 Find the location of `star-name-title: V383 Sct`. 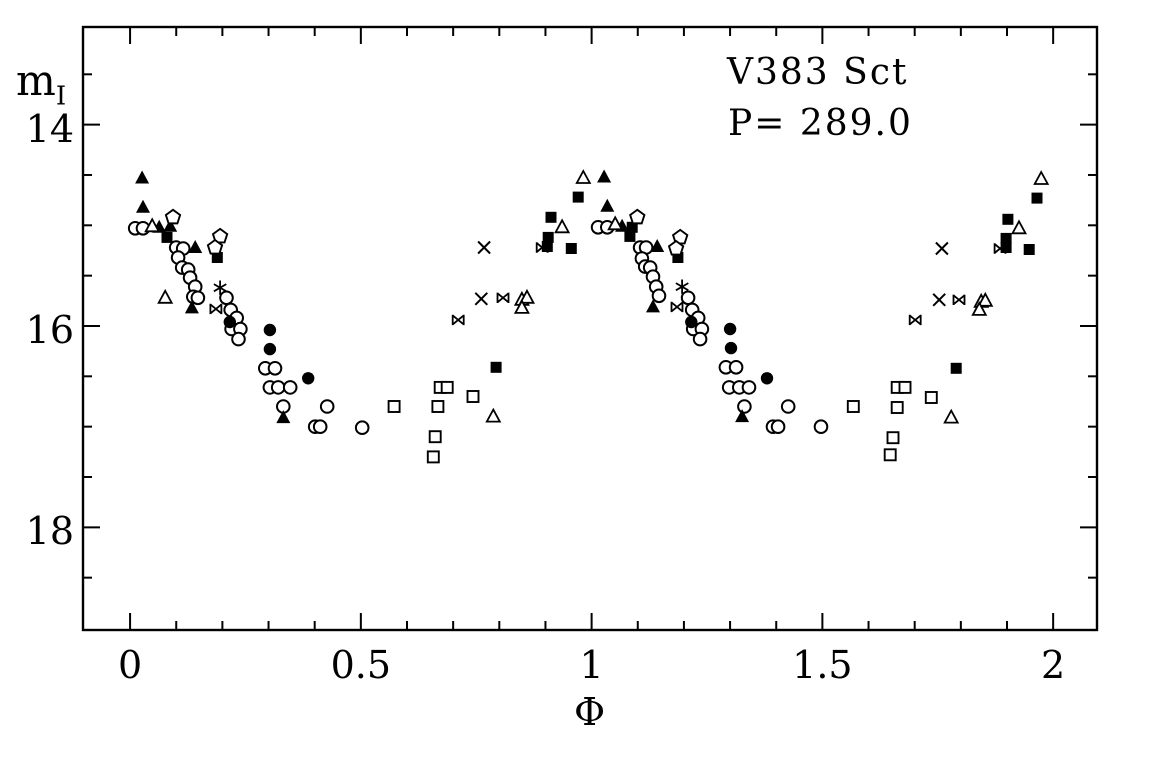

star-name-title: V383 Sct is located at coordinates (818, 72).